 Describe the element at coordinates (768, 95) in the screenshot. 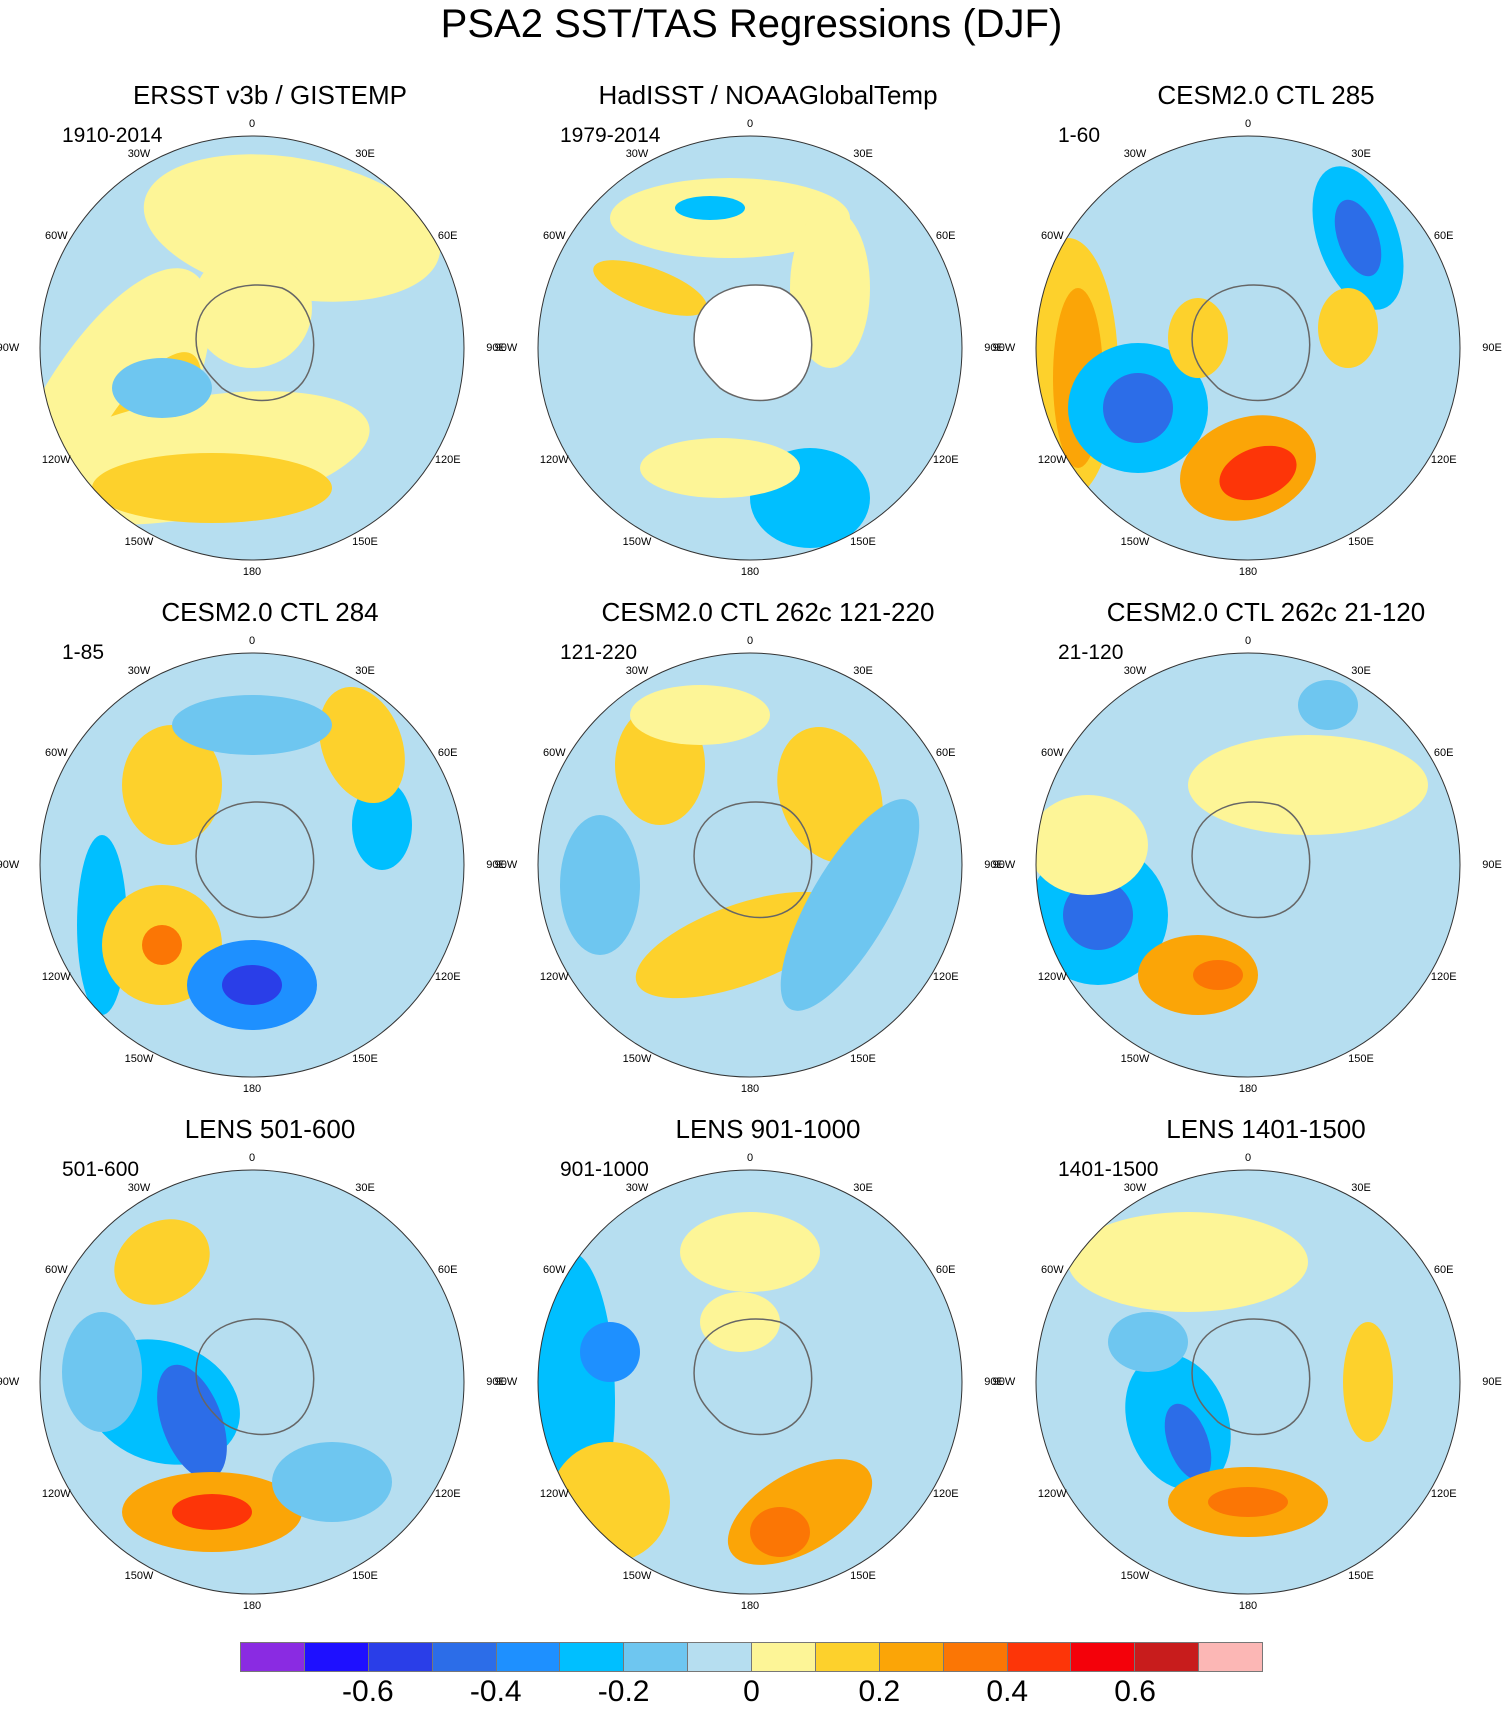

I see `panel-title: HadISST / NOAAGlobalTemp` at that location.